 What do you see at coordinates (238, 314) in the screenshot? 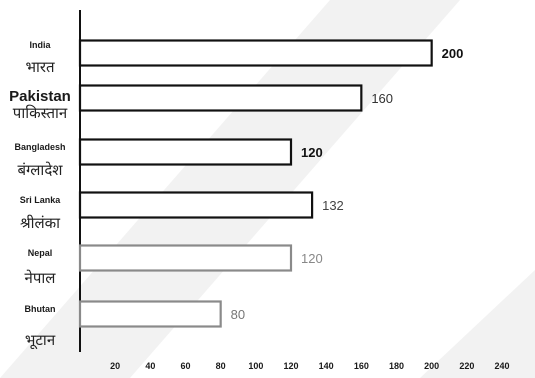
I see `value-label: 80` at bounding box center [238, 314].